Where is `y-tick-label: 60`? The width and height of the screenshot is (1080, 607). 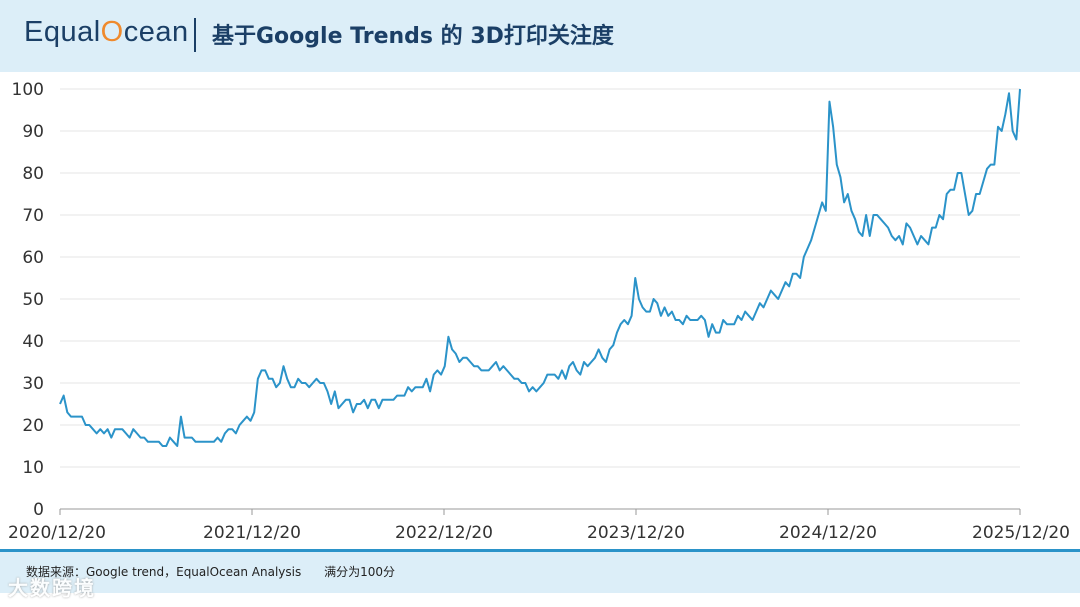 y-tick-label: 60 is located at coordinates (33, 258).